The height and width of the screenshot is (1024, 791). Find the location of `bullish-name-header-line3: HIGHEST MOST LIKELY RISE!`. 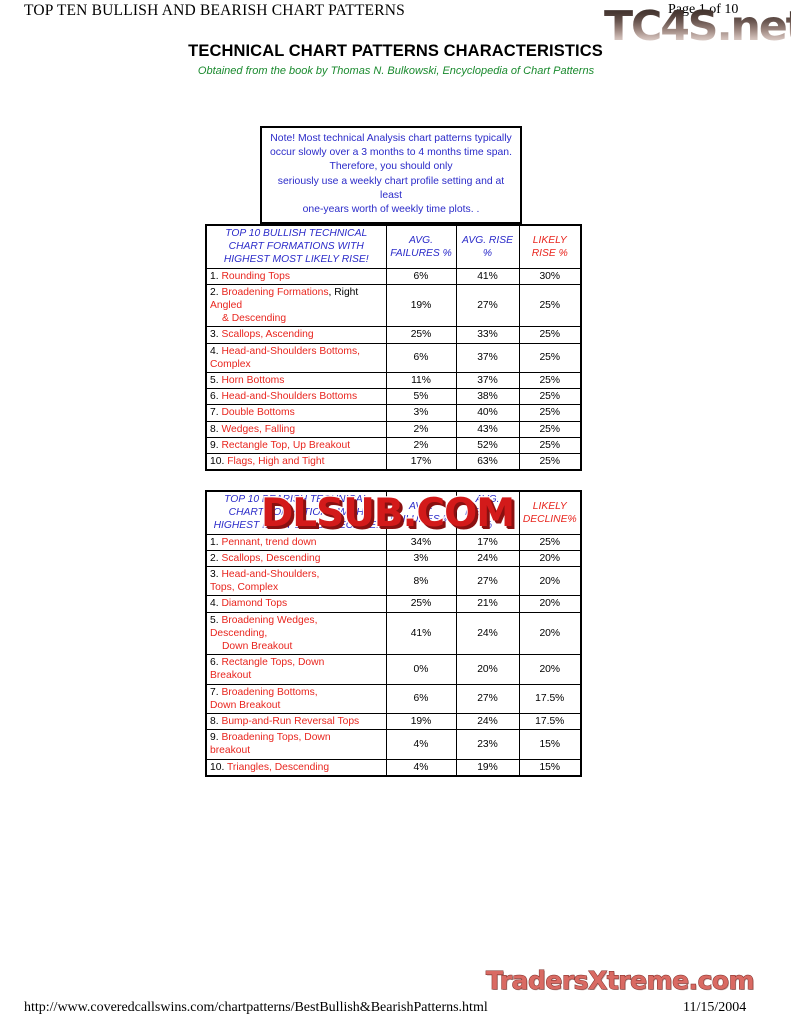

bullish-name-header-line3: HIGHEST MOST LIKELY RISE! is located at coordinates (296, 260).